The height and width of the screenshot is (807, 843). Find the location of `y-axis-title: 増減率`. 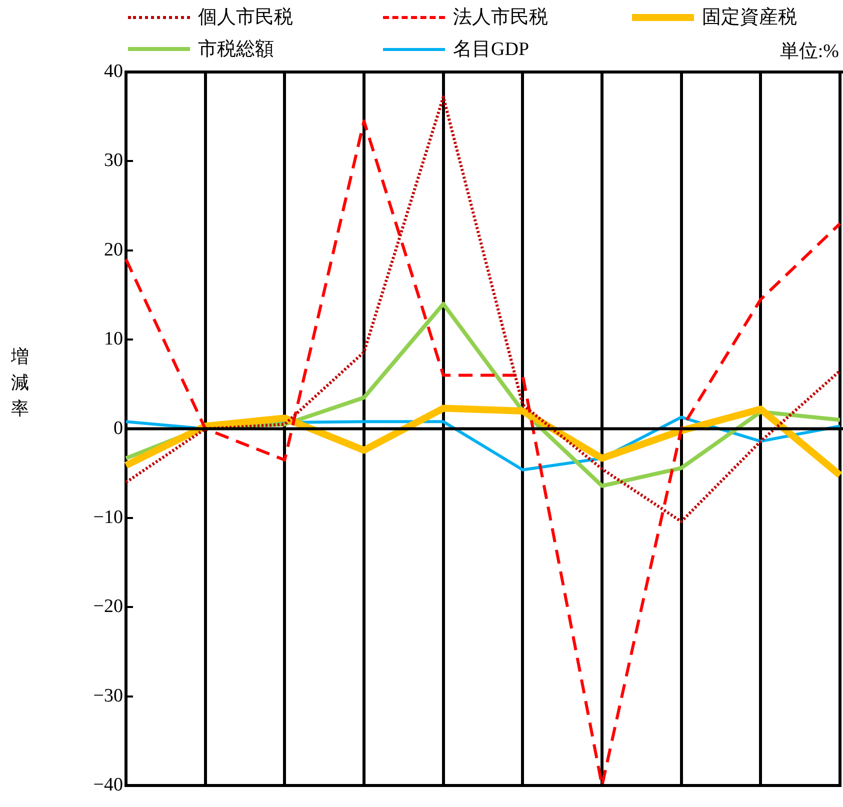

y-axis-title: 増減率 is located at coordinates (19, 383).